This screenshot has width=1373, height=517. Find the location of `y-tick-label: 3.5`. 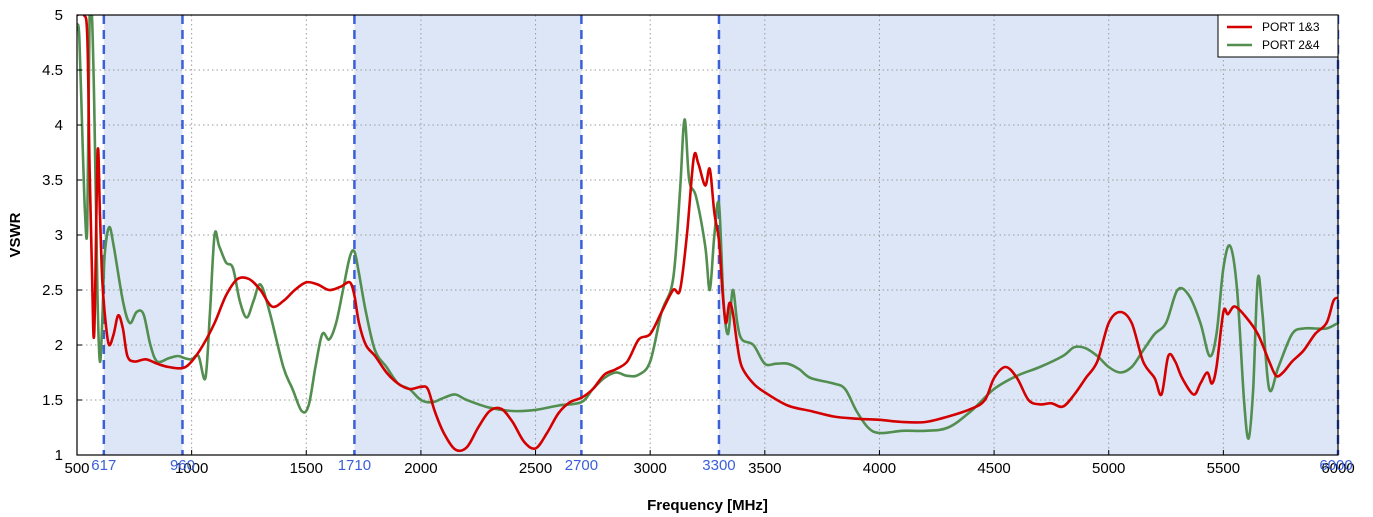

y-tick-label: 3.5 is located at coordinates (52, 180).